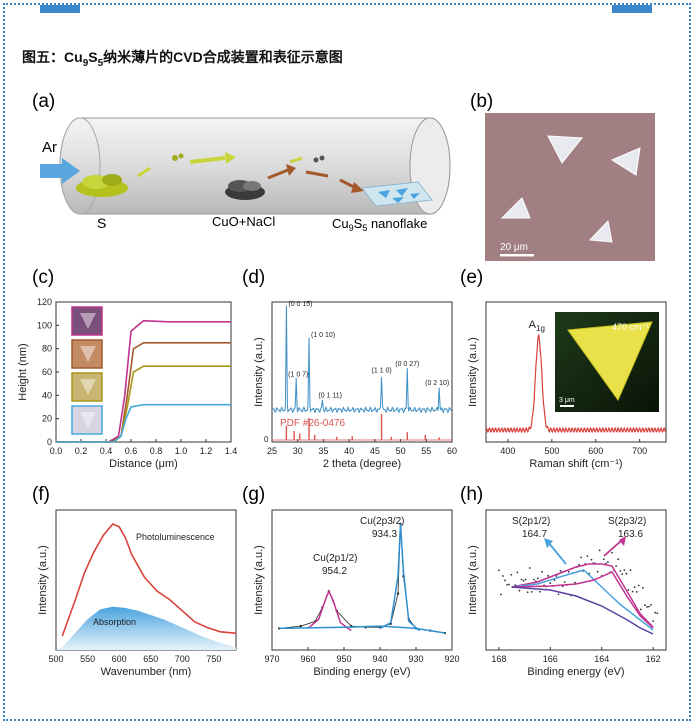 This screenshot has width=696, height=725. What do you see at coordinates (653, 659) in the screenshot?
I see `x-tick-label: 162` at bounding box center [653, 659].